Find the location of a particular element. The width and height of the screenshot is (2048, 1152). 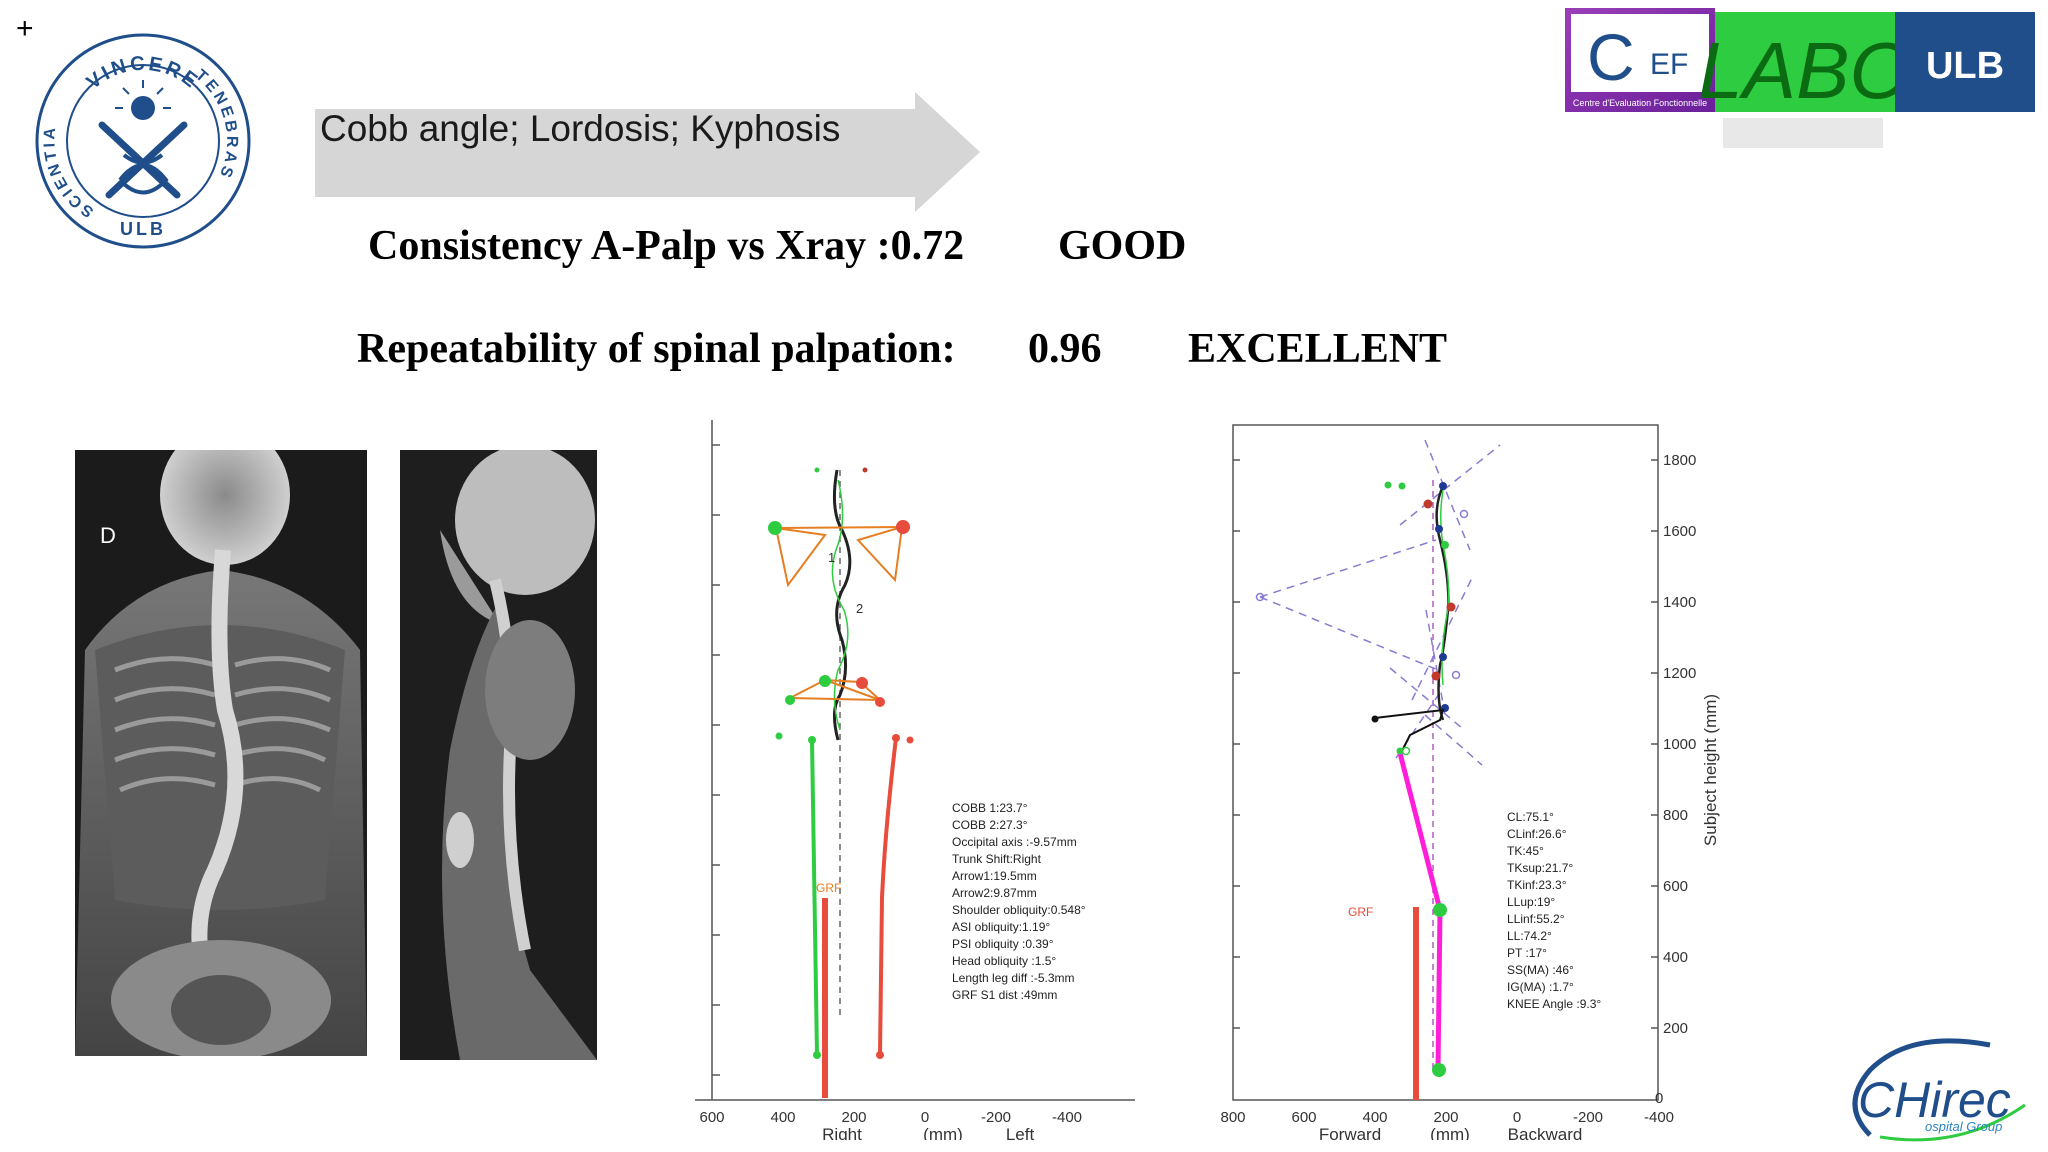

frontal-x-tick: -200 is located at coordinates (996, 1117).